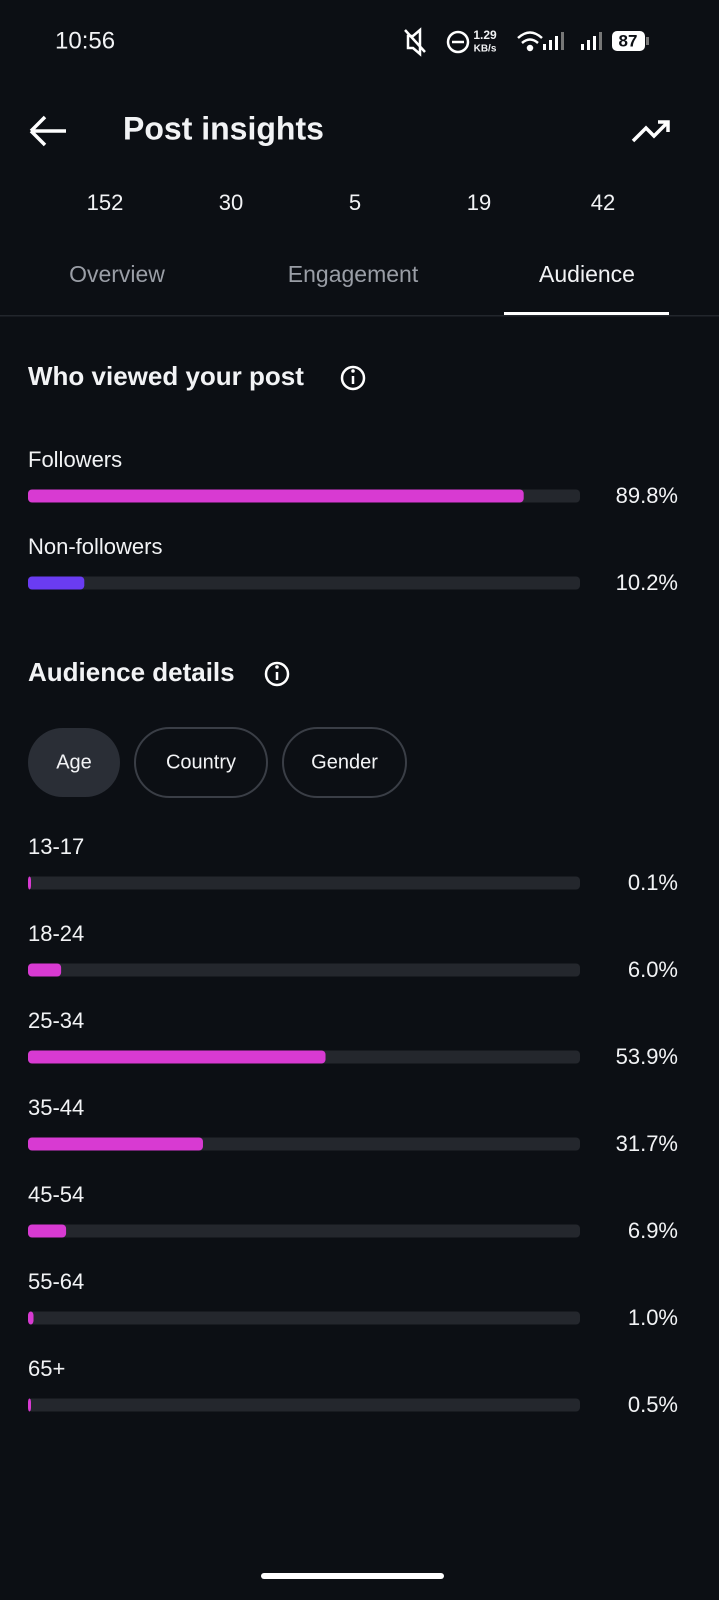  Describe the element at coordinates (647, 495) in the screenshot. I see `value-label: 89.8%` at that location.